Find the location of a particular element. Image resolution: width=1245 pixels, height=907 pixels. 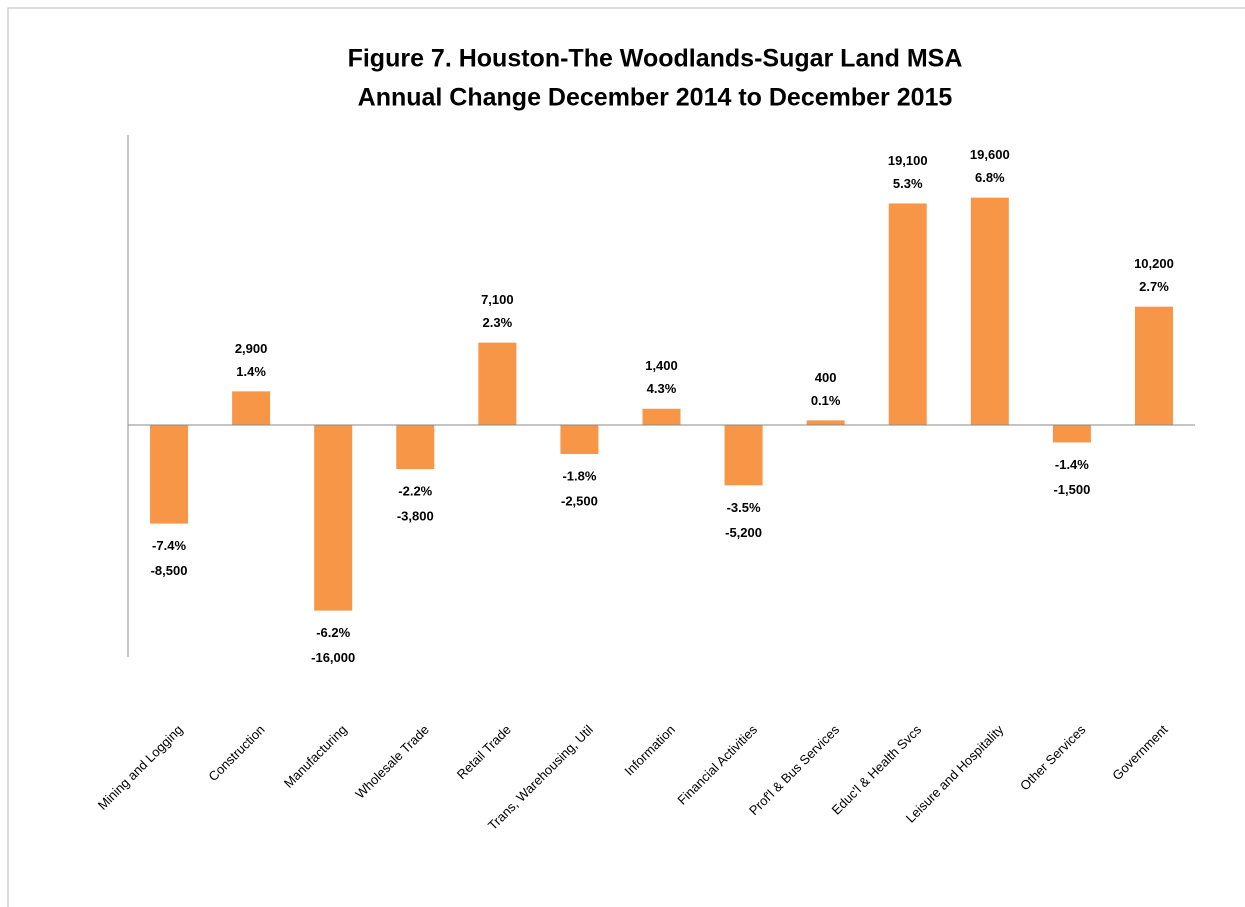

percent-label: 2.7% is located at coordinates (1154, 286).